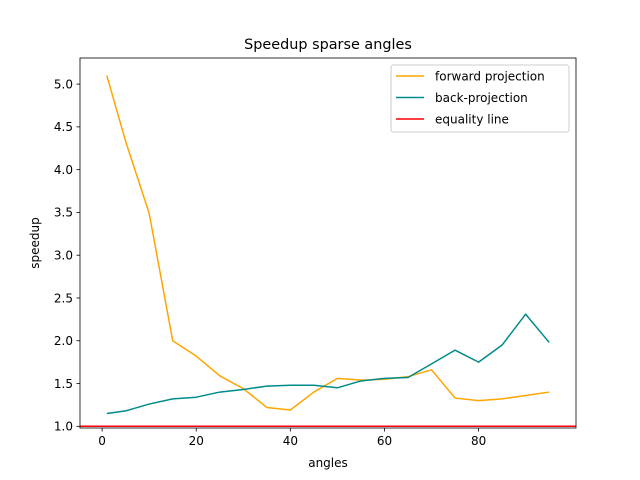  I want to click on y-tick-label: 4.5, so click(63, 127).